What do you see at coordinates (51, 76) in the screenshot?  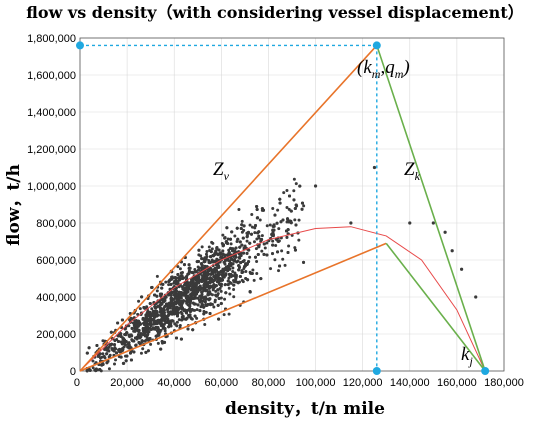 I see `y-tick-label: 1,600,000` at bounding box center [51, 76].